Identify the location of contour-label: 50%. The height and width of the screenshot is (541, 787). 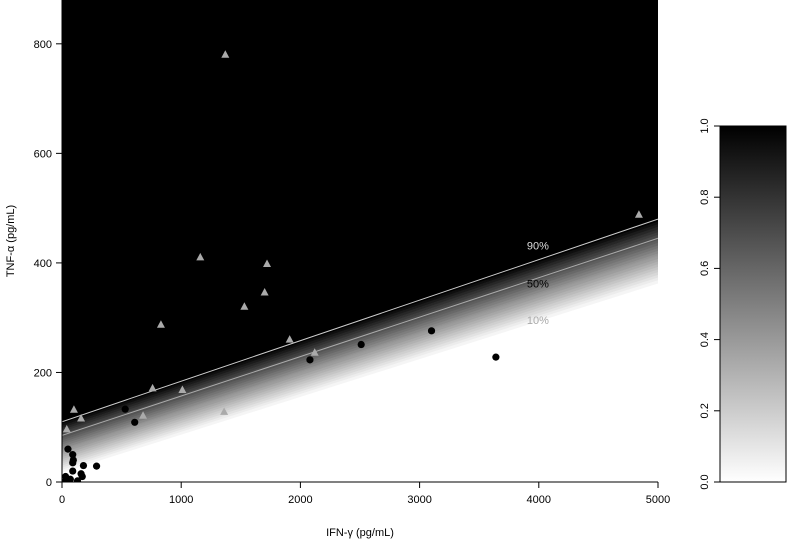
(538, 285).